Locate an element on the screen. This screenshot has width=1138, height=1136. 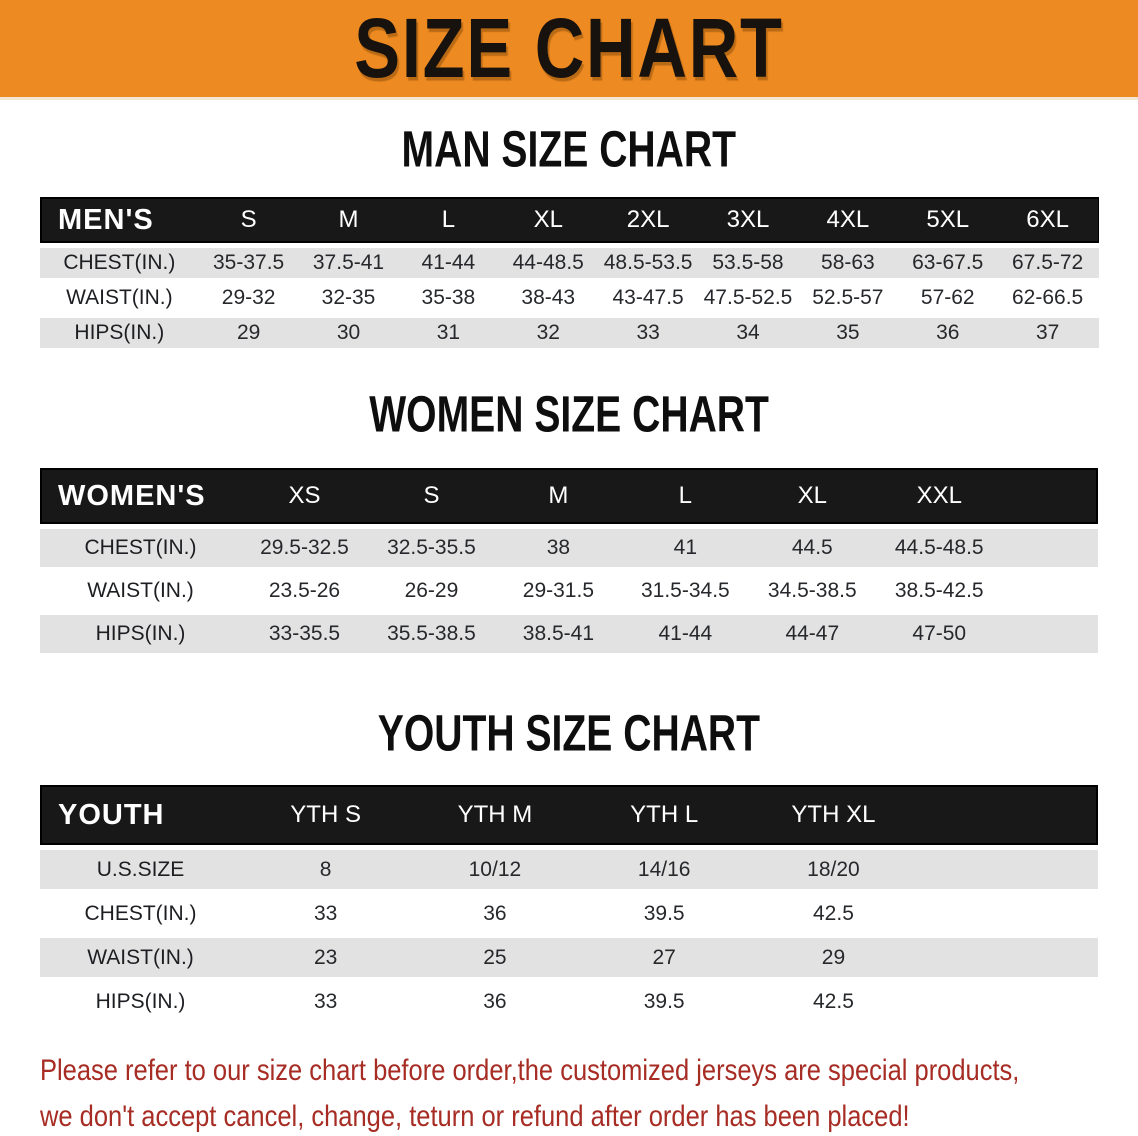
row-label: U.S.SIZE is located at coordinates (140, 869).